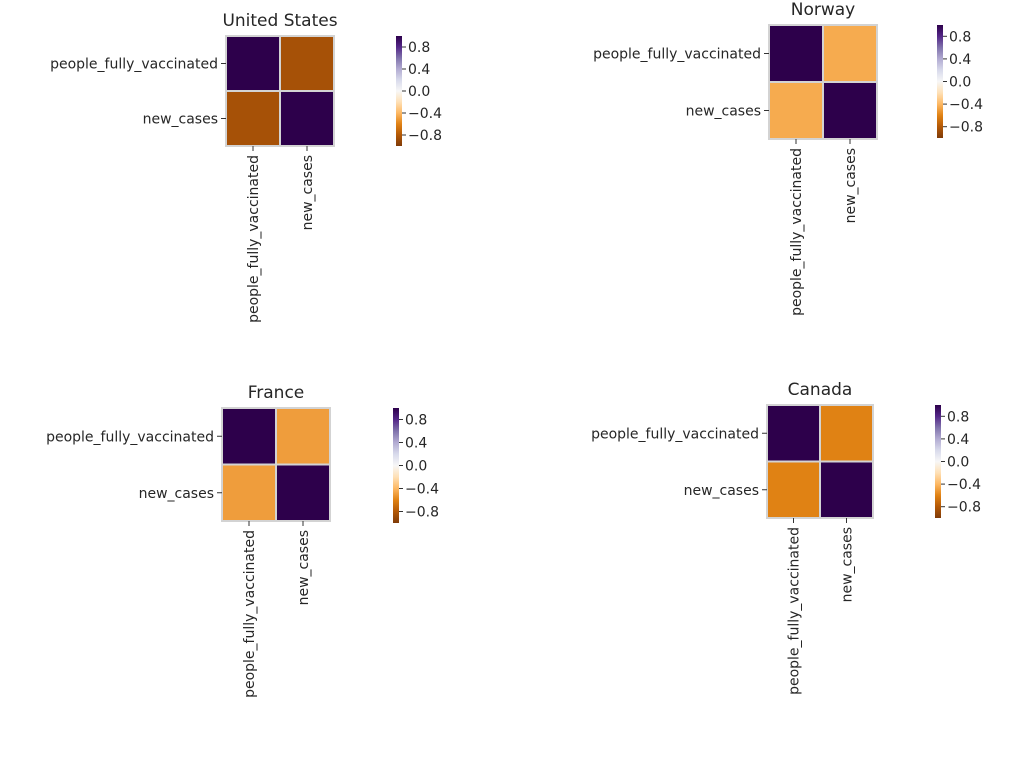  What do you see at coordinates (823, 10) in the screenshot?
I see `panel-title: Norway` at bounding box center [823, 10].